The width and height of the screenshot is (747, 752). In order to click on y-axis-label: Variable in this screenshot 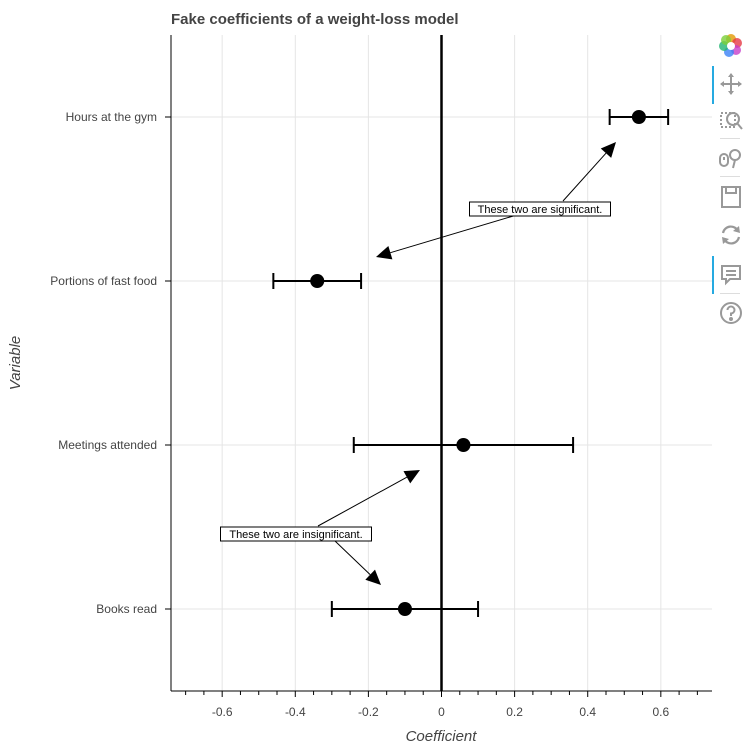, I will do `click(15, 363)`.